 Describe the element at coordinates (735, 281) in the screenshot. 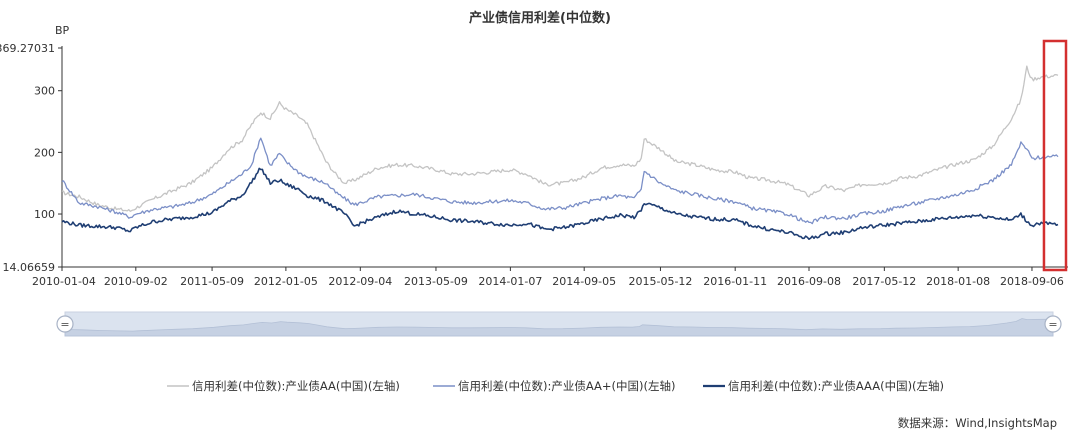

I see `x-tick-label: 2016-01-11` at that location.